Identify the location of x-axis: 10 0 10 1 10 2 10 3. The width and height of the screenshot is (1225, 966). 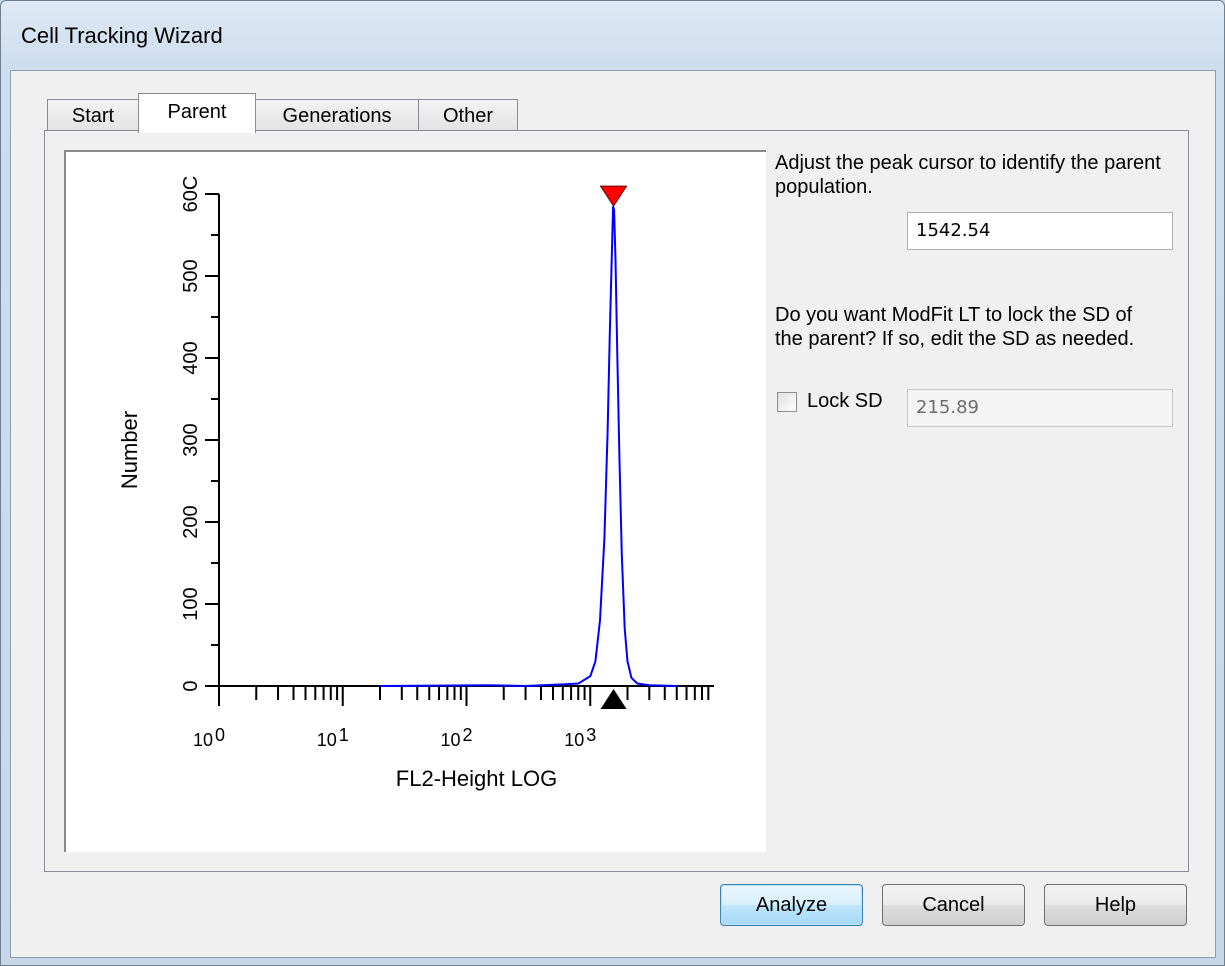
(453, 717).